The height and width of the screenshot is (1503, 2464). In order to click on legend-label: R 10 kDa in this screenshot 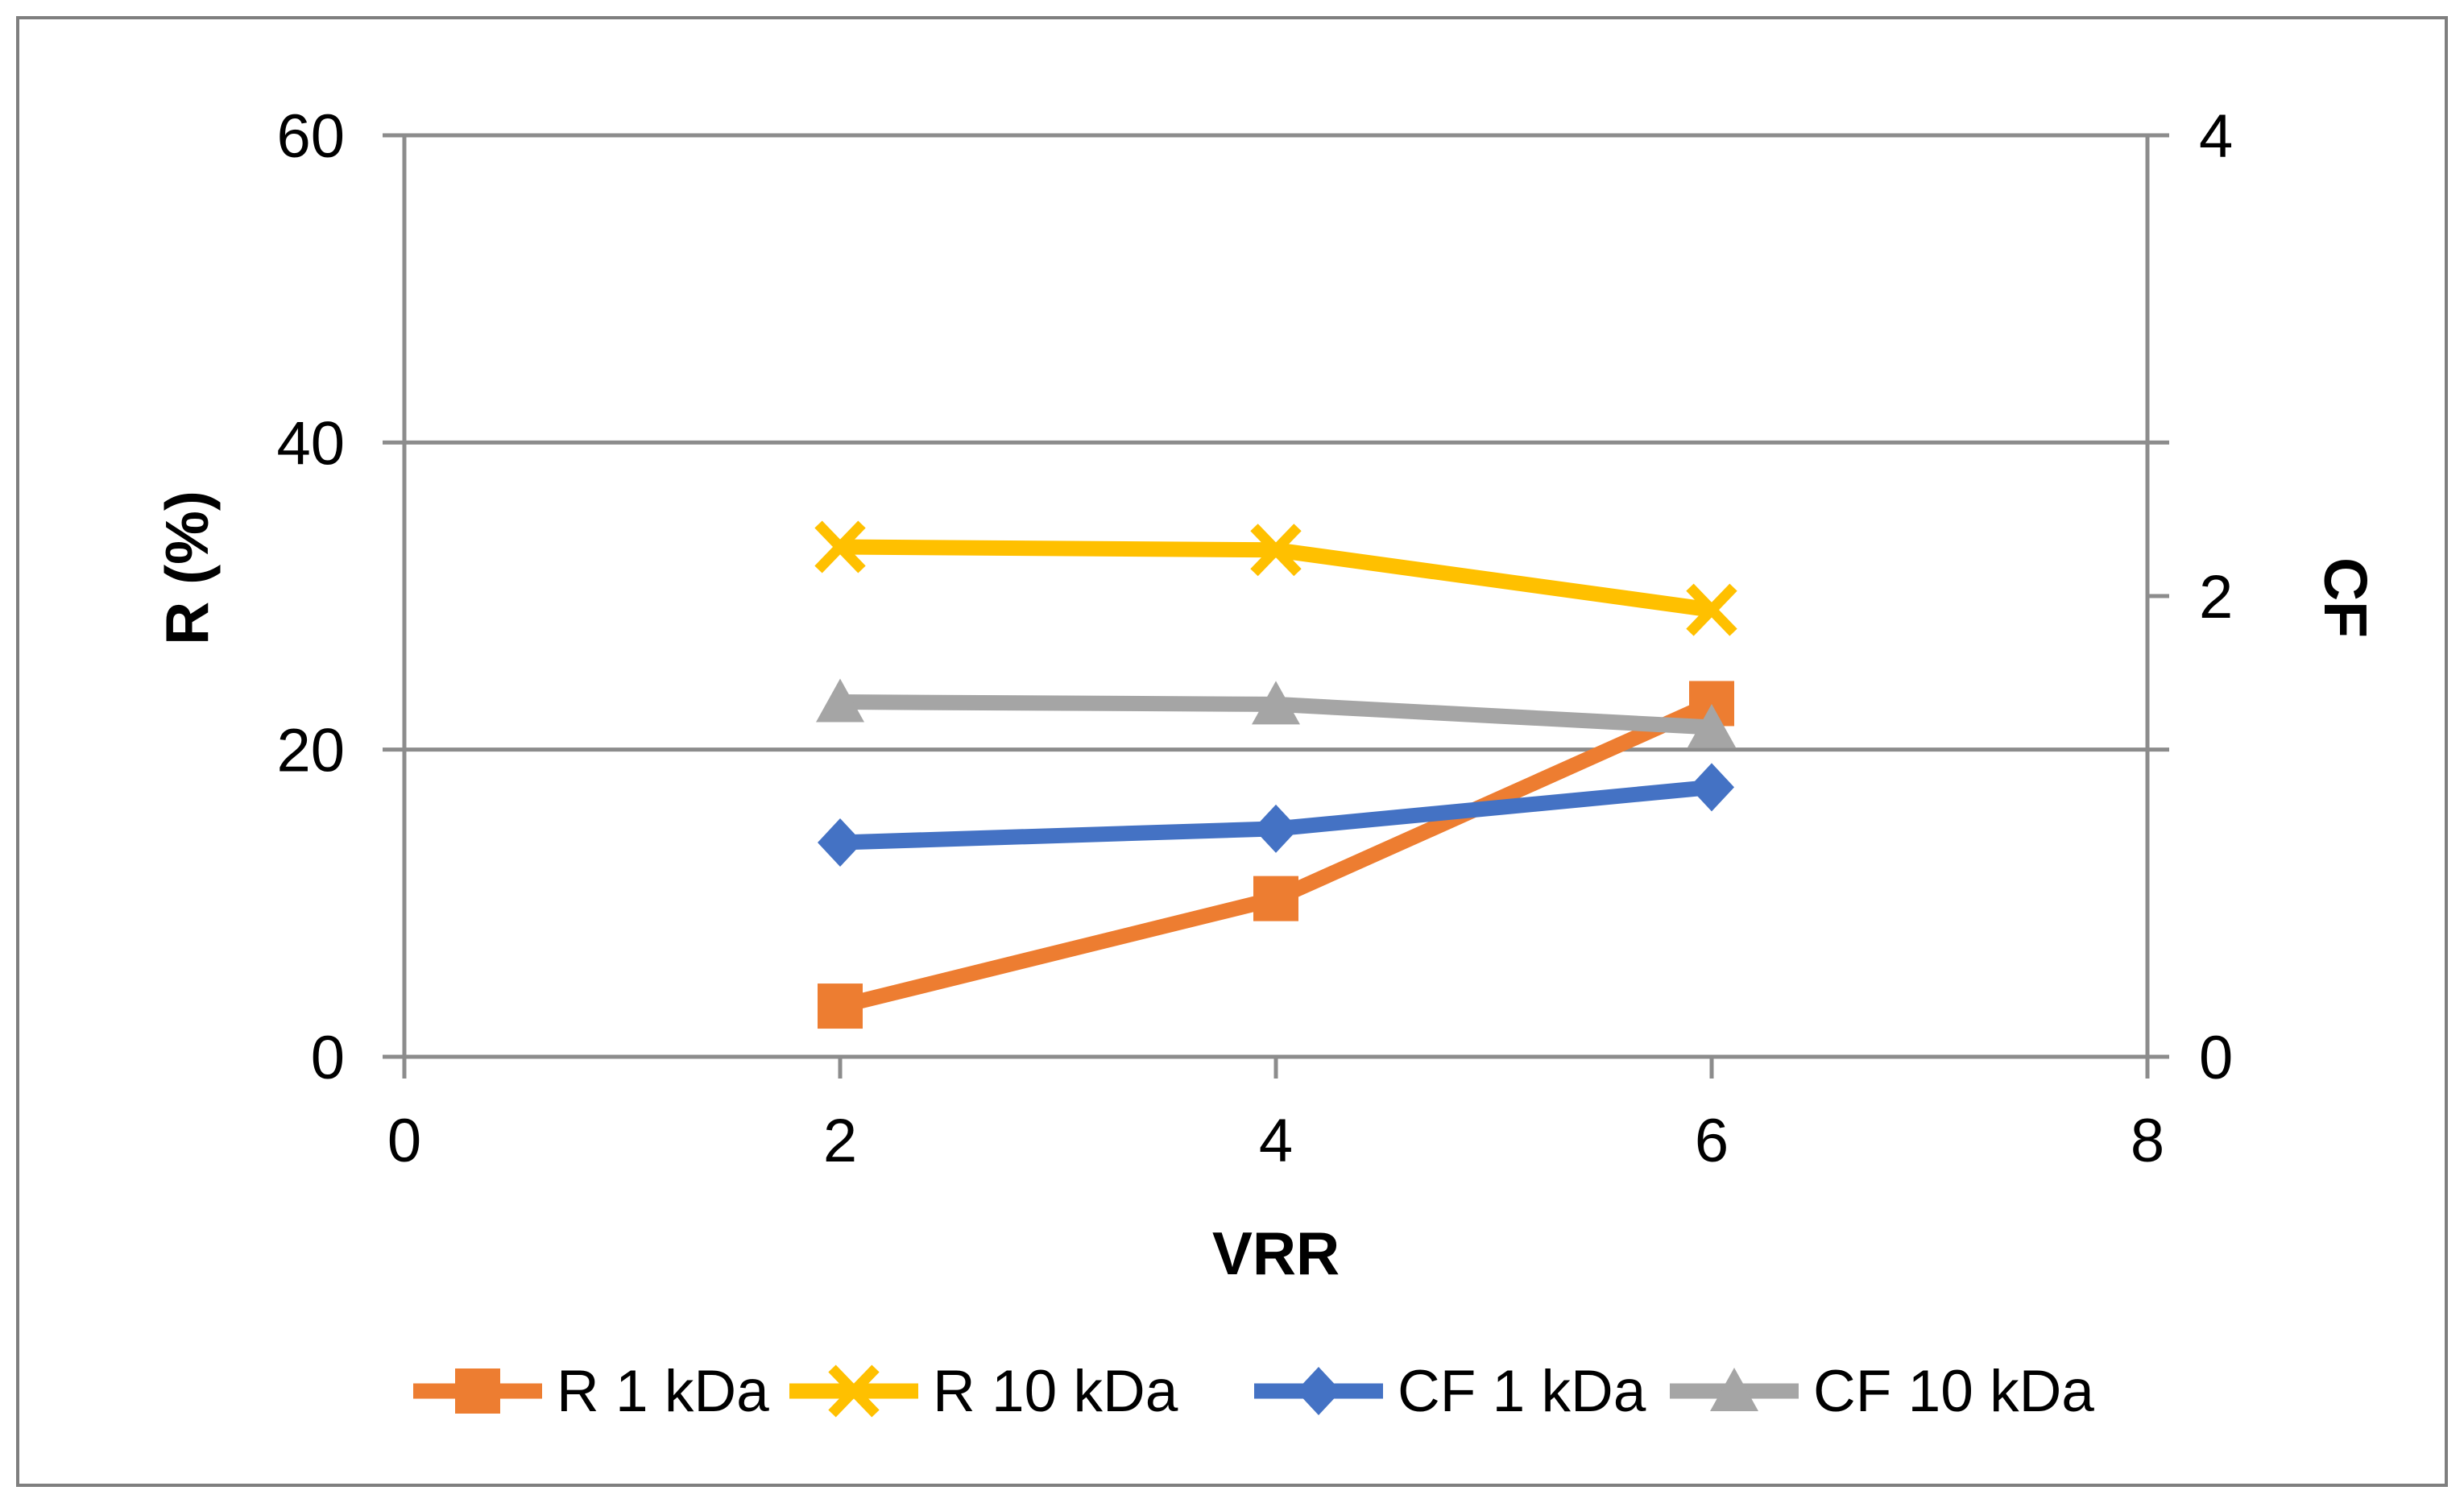, I will do `click(1055, 1391)`.